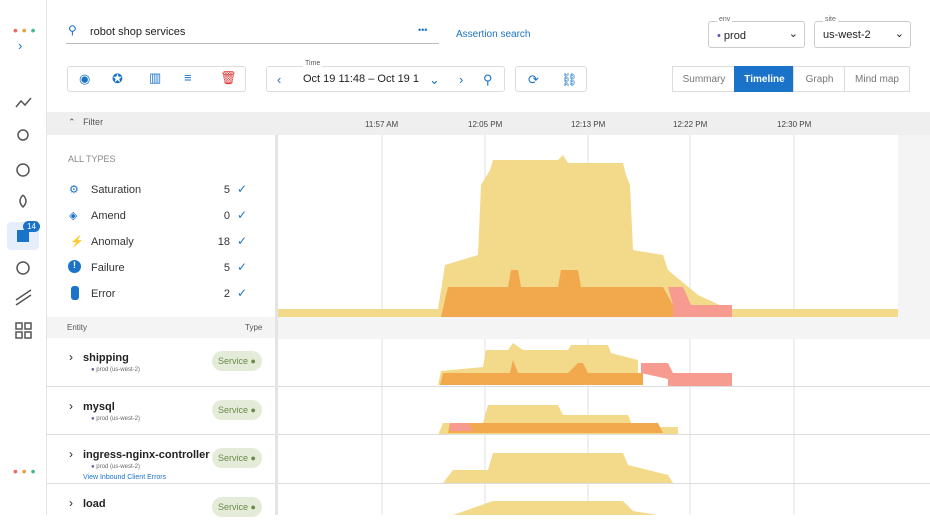  What do you see at coordinates (690, 124) in the screenshot?
I see `time-tick: 12:22 PM` at bounding box center [690, 124].